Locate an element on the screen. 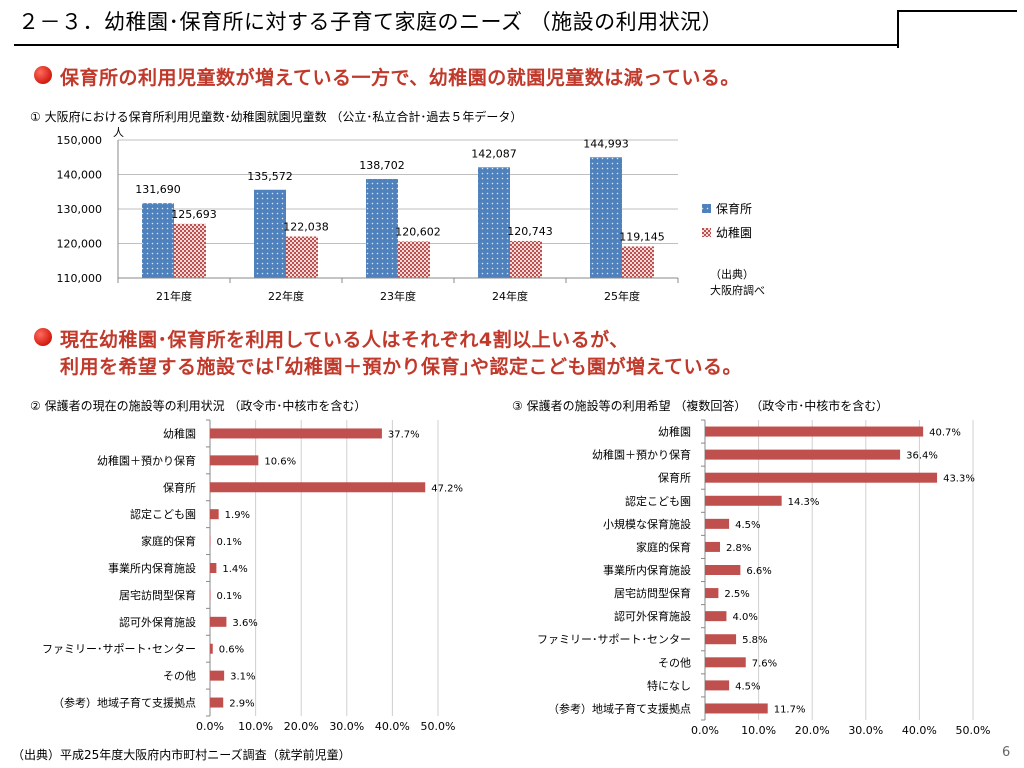  chart3-data-label: 14.3% is located at coordinates (804, 502).